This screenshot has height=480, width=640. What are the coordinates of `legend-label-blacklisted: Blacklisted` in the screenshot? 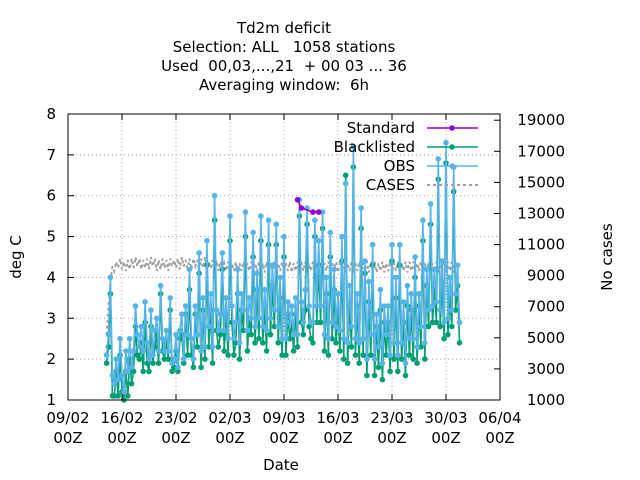 It's located at (374, 147).